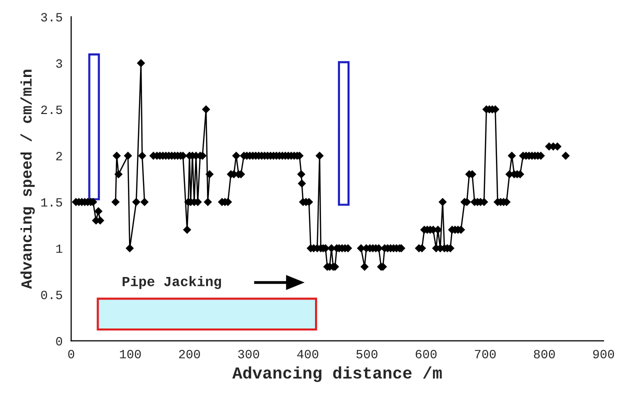 This screenshot has height=401, width=619. Describe the element at coordinates (485, 354) in the screenshot. I see `x-tick-label: 700` at that location.